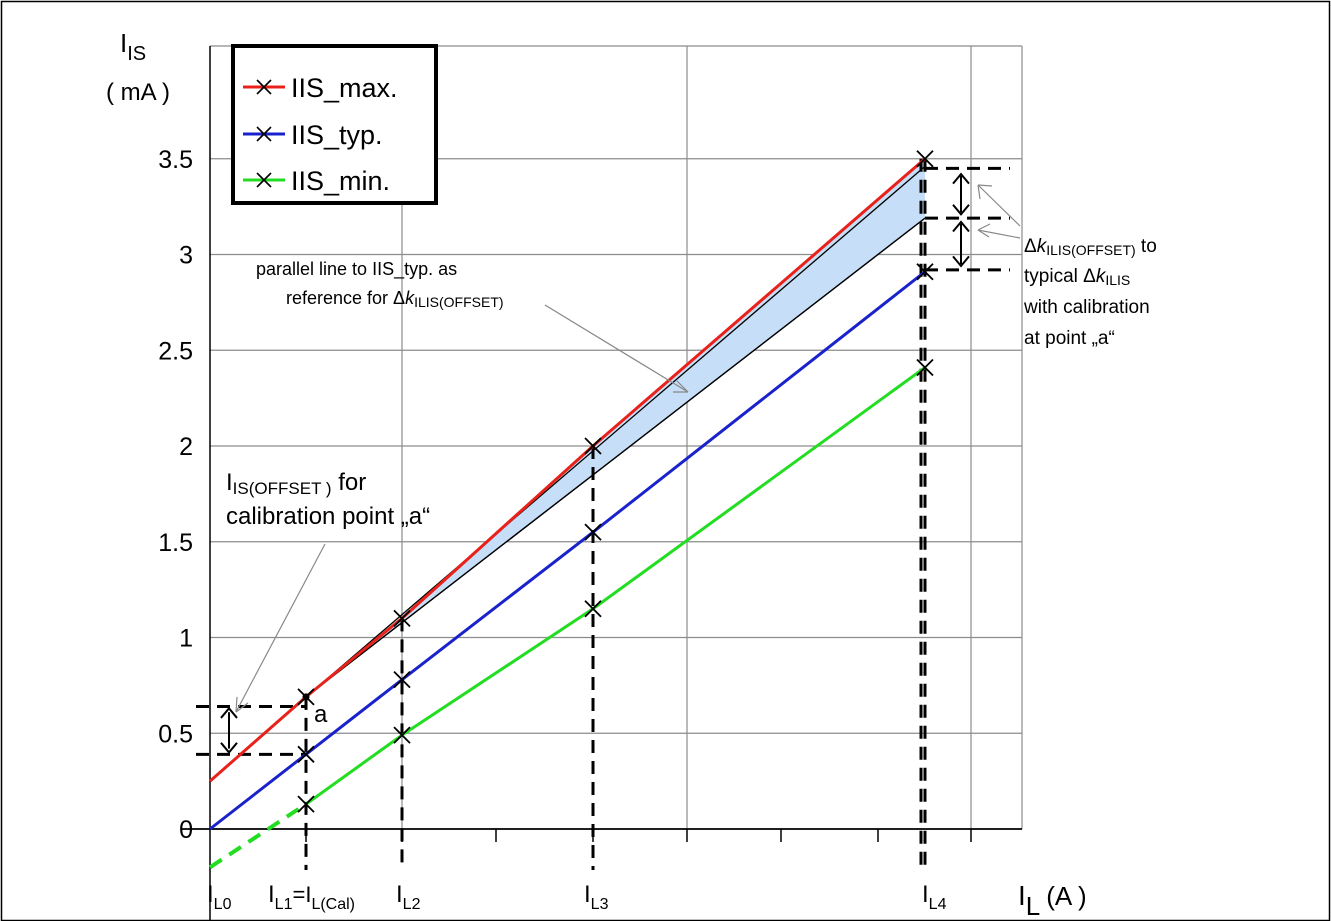 The image size is (1331, 921). I want to click on parallel-arrowhead, so click(681, 386).